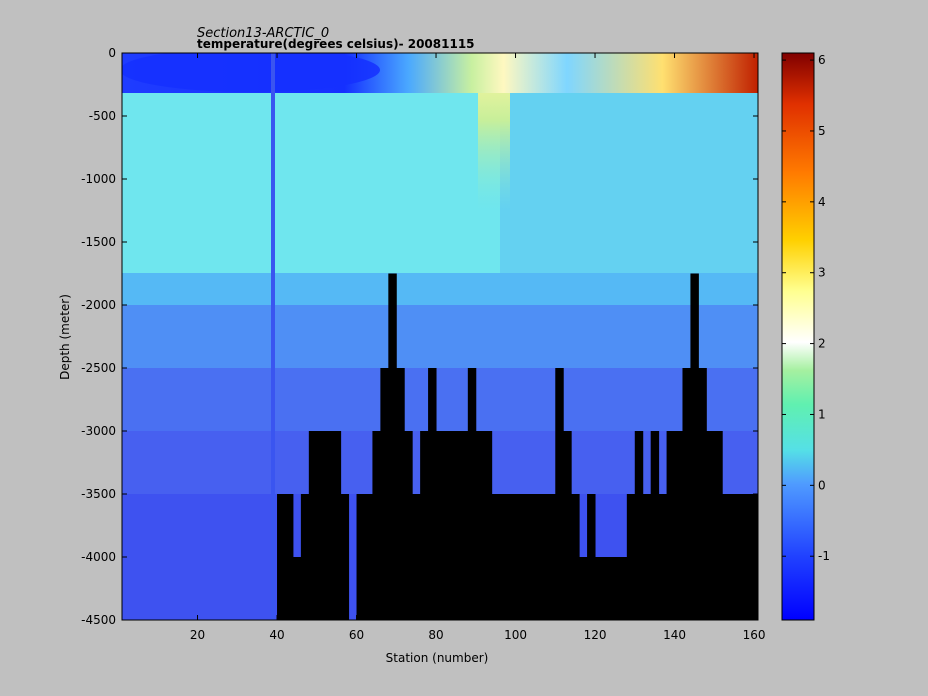 The image size is (928, 696). I want to click on colorbar-tick-label: 5, so click(822, 131).